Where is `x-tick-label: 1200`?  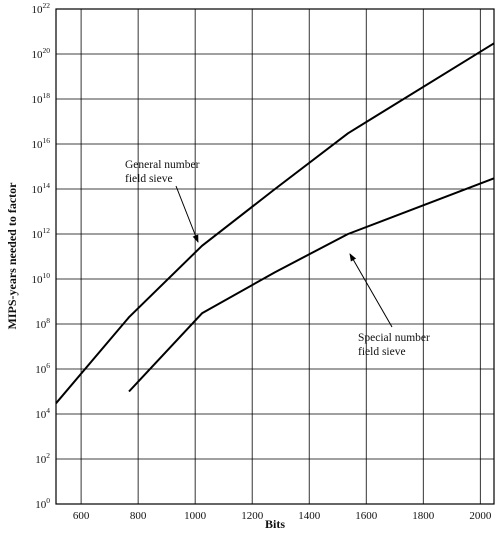
x-tick-label: 1200 is located at coordinates (252, 516).